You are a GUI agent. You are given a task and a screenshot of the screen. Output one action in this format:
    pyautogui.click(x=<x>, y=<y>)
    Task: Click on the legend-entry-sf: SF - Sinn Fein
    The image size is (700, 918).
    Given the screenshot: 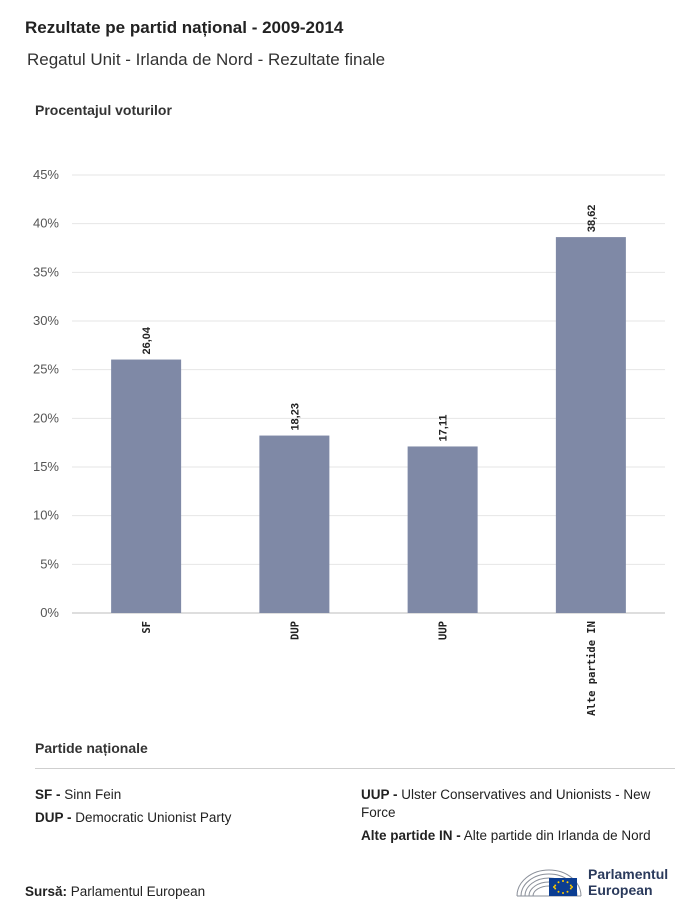 What is the action you would take?
    pyautogui.click(x=180, y=795)
    